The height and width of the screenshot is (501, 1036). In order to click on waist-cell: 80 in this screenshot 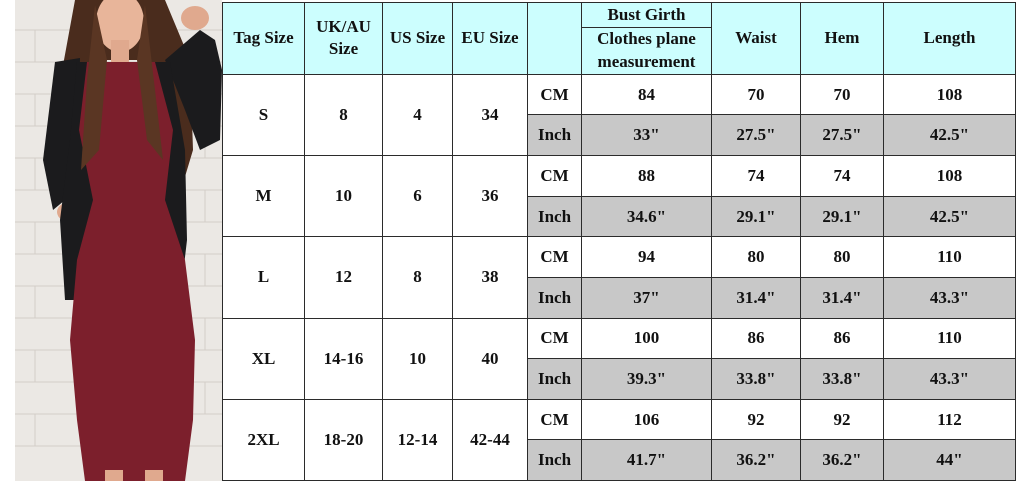, I will do `click(756, 257)`.